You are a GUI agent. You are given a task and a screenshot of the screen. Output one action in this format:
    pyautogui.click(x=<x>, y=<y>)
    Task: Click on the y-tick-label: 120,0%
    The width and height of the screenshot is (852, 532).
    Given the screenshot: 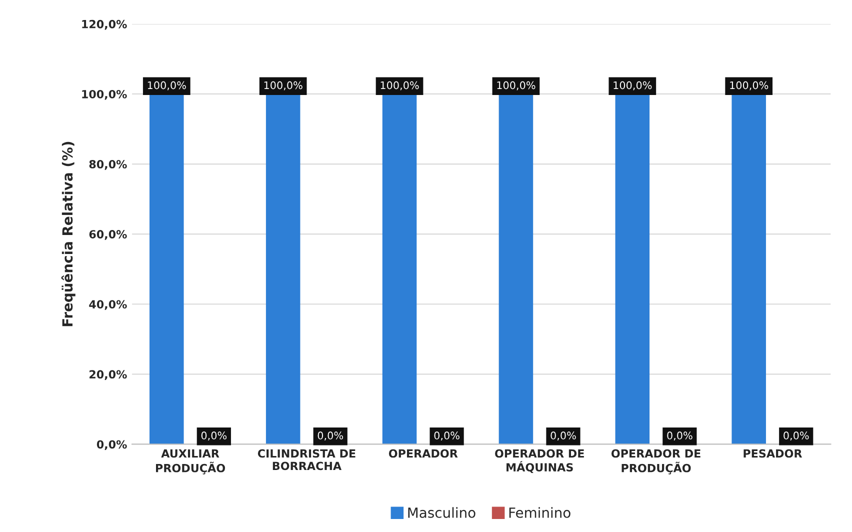 What is the action you would take?
    pyautogui.click(x=104, y=25)
    